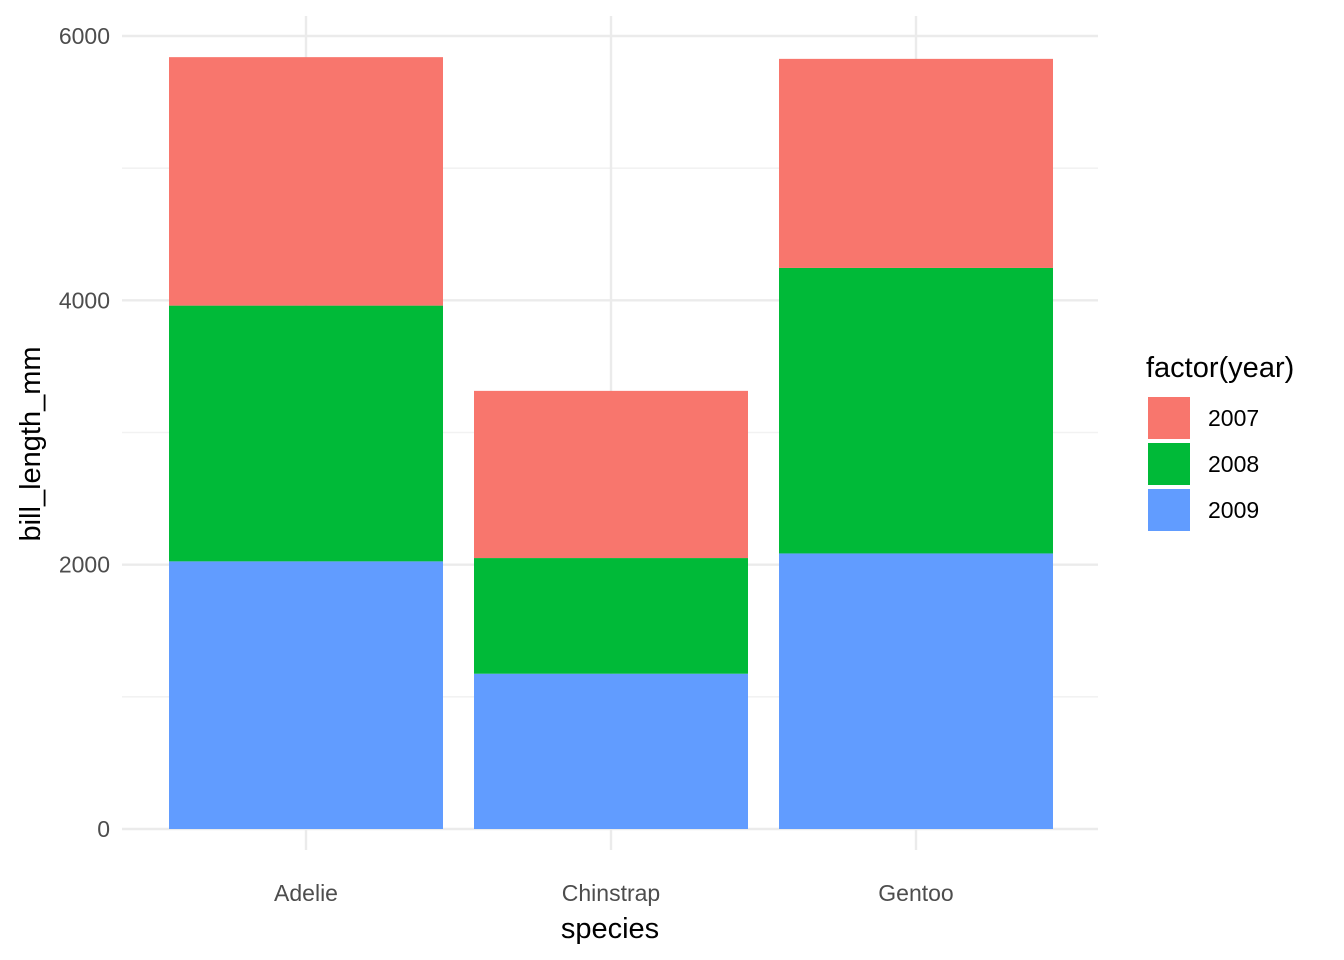  What do you see at coordinates (1169, 464) in the screenshot?
I see `legend-key-2008` at bounding box center [1169, 464].